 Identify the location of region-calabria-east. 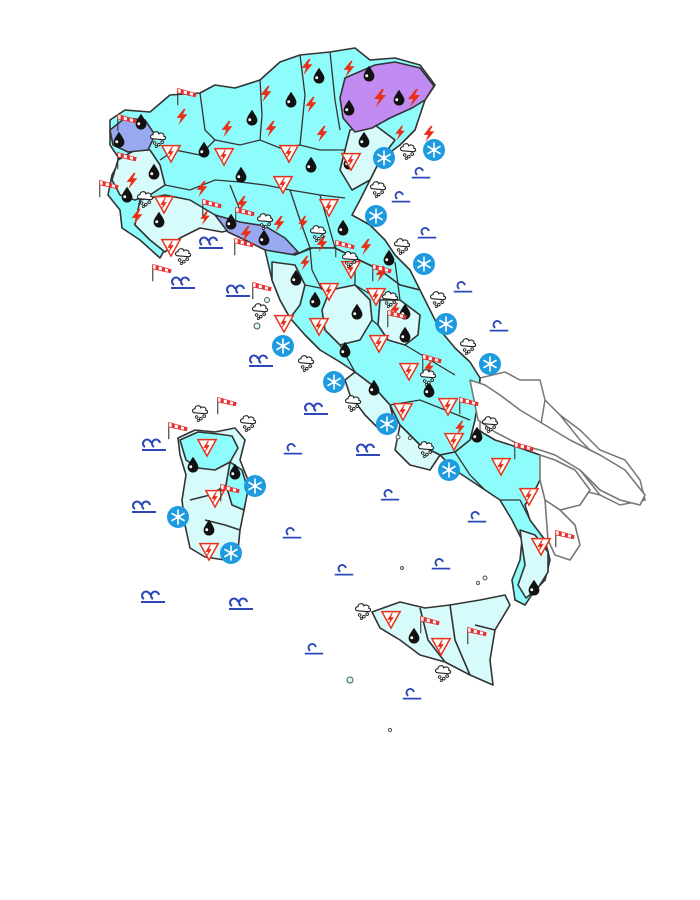
(562, 530).